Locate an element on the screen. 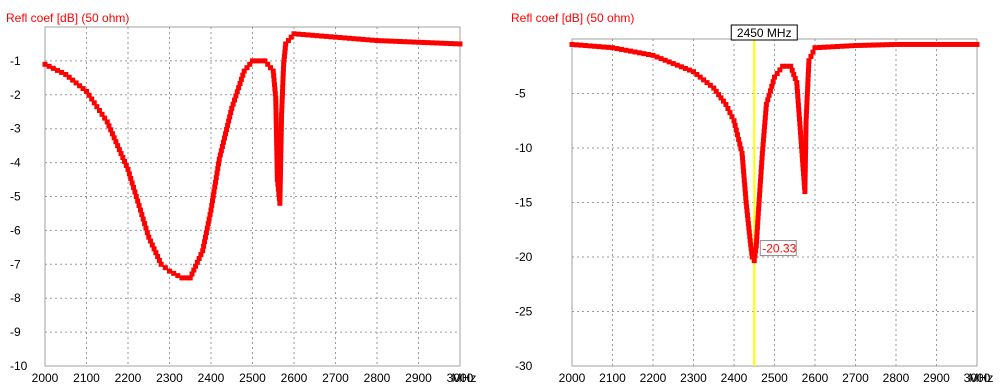  x-tick-label: 2700 is located at coordinates (855, 378).